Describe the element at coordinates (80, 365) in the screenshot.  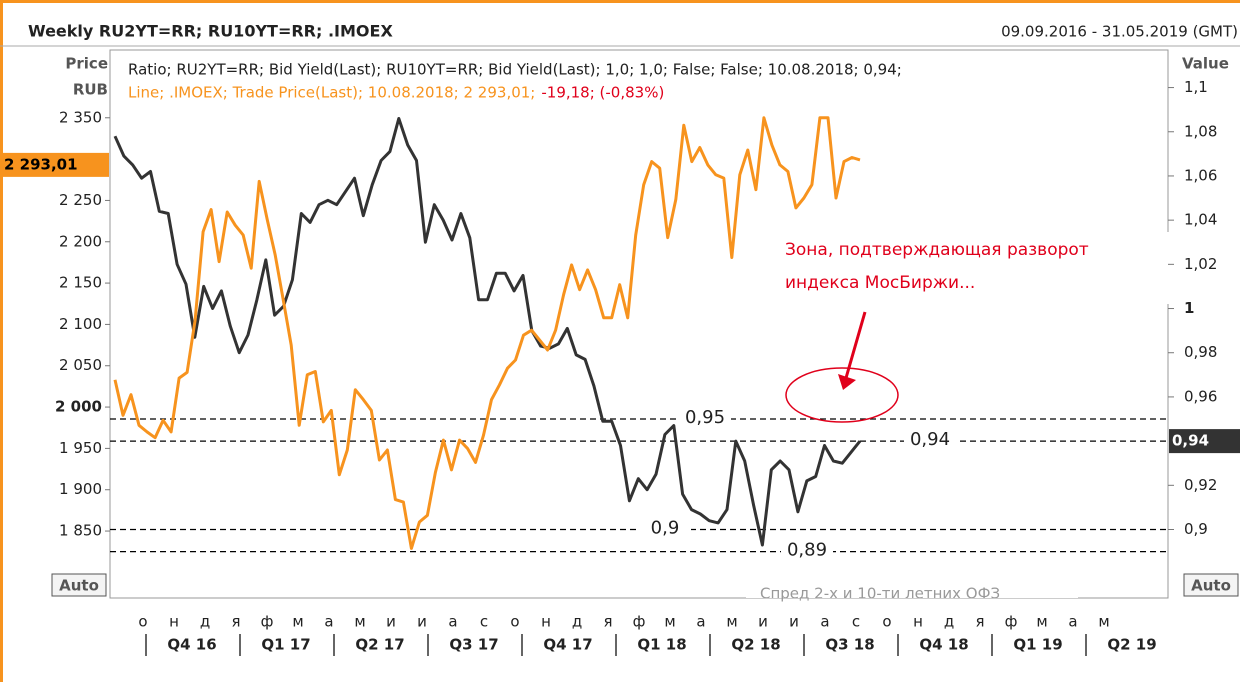
I see `y-tick-label: 2 050` at that location.